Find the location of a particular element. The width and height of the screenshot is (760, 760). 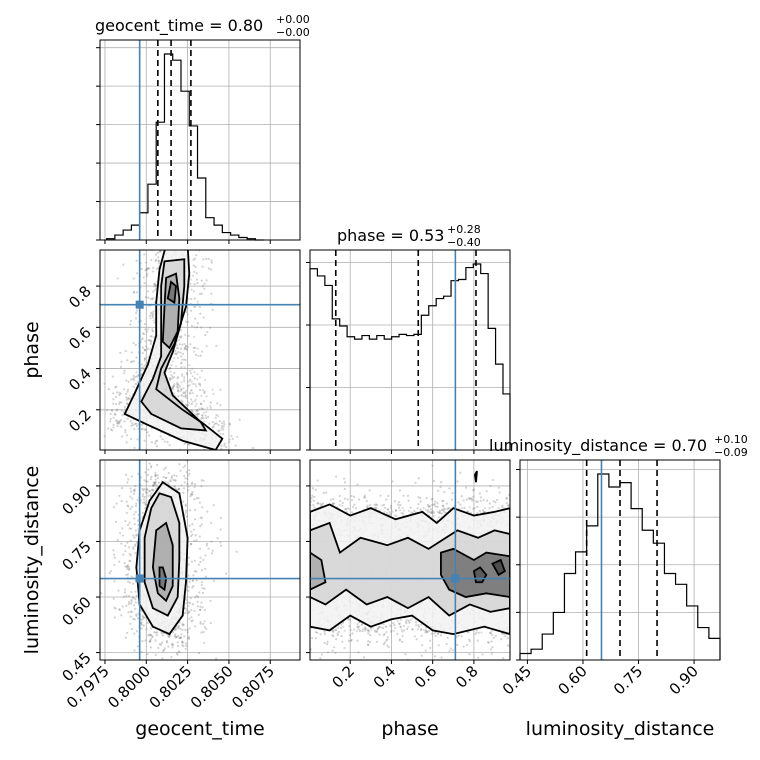

title-geocent-time: geocent_time = 0.80 is located at coordinates (179, 26).